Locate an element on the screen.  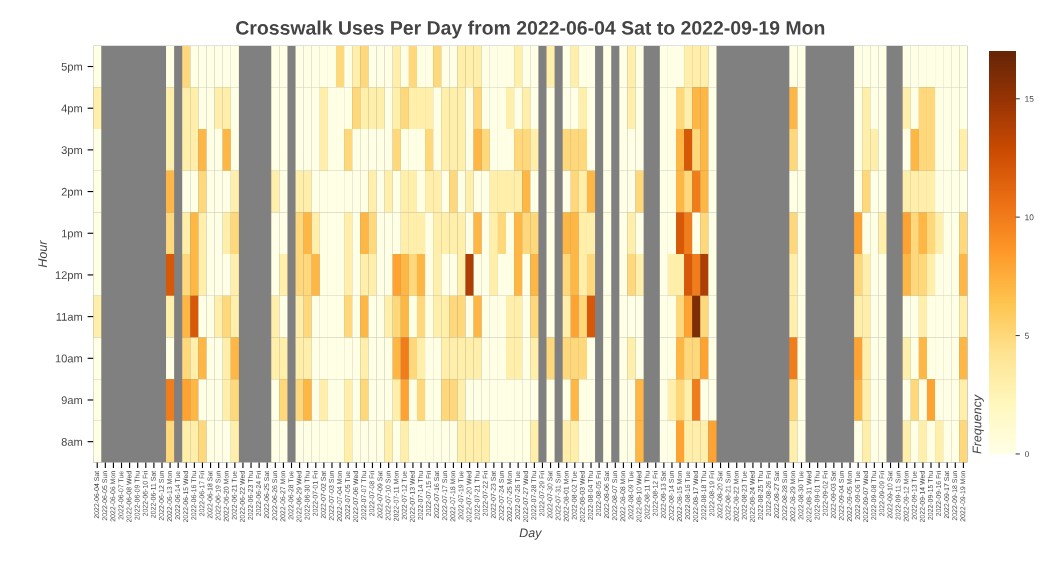
y-tick-label: 10am is located at coordinates (69, 358).